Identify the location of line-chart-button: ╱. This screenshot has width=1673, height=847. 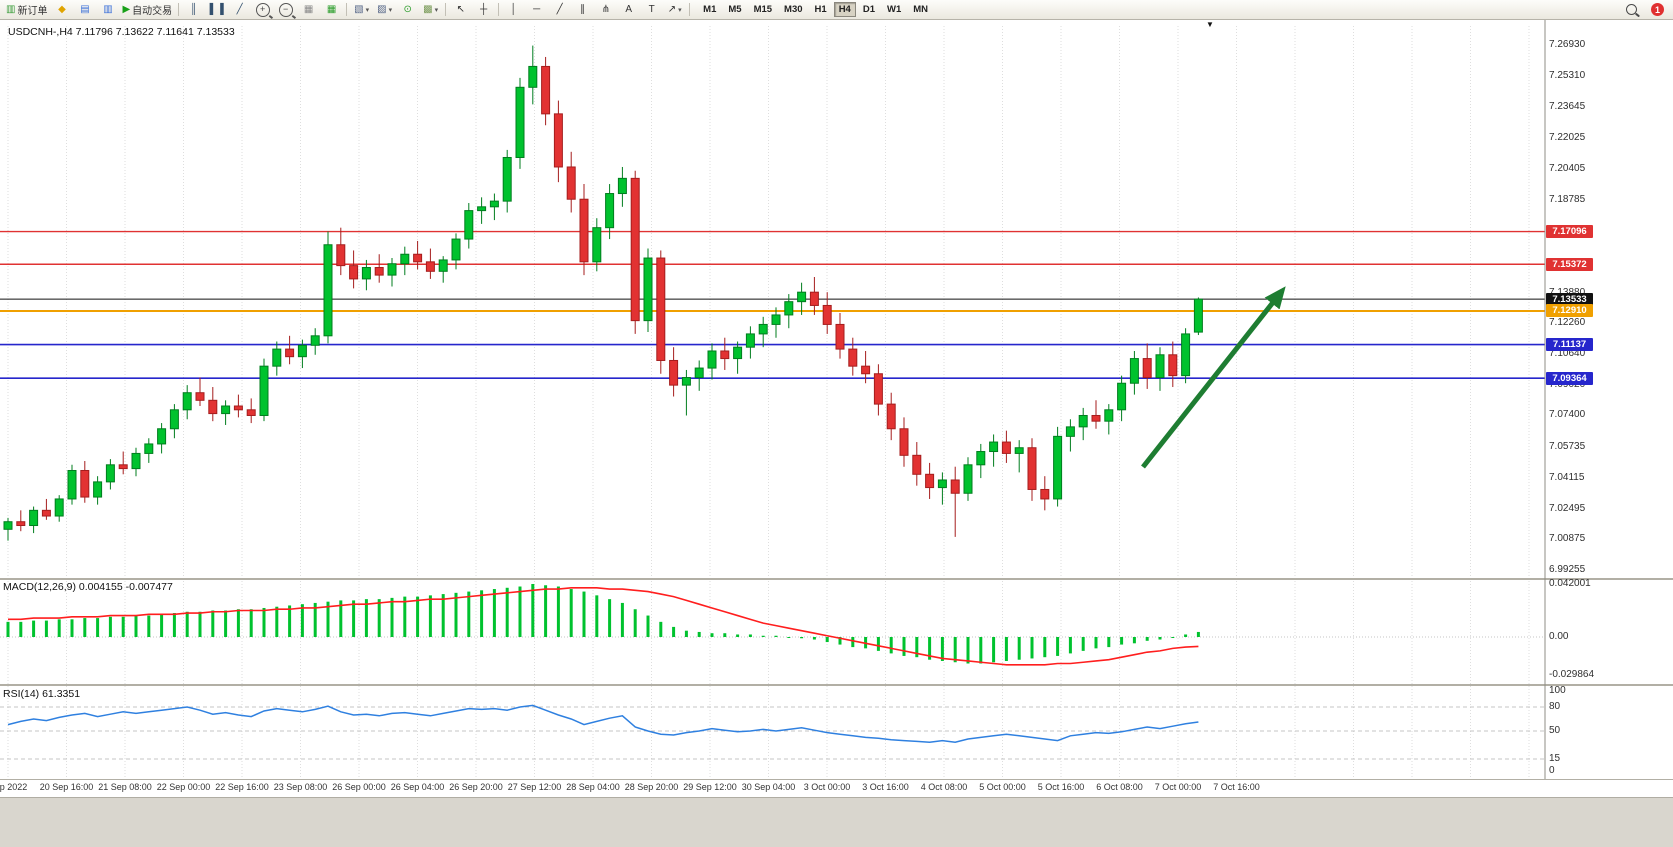
(239, 10).